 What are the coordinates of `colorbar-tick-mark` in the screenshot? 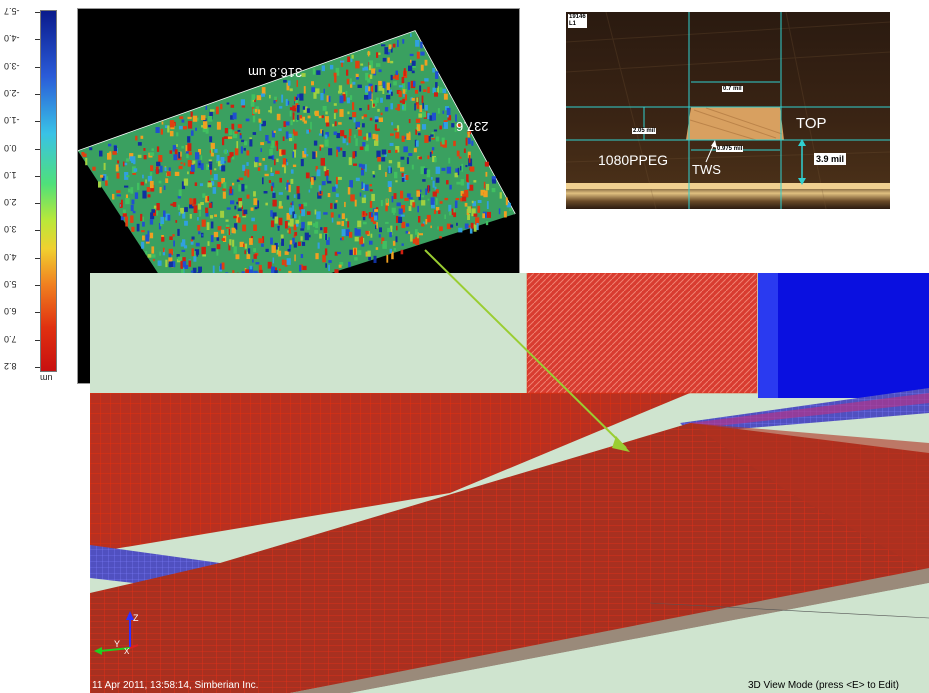 It's located at (37, 286).